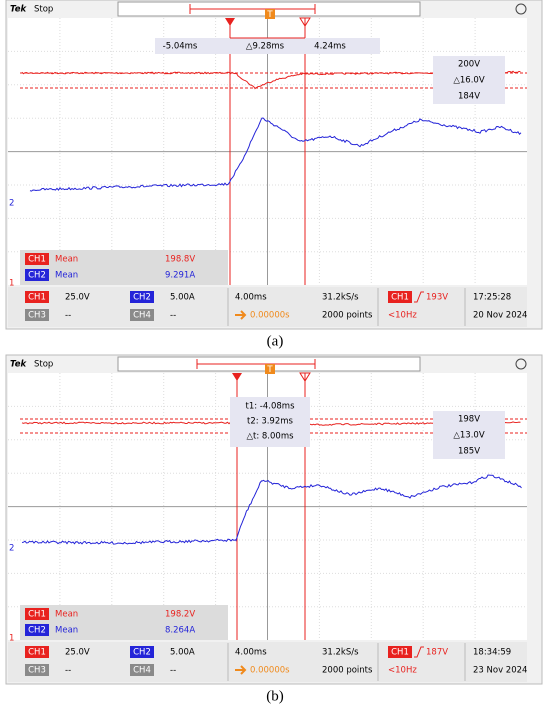  What do you see at coordinates (275, 341) in the screenshot?
I see `caption: (a)` at bounding box center [275, 341].